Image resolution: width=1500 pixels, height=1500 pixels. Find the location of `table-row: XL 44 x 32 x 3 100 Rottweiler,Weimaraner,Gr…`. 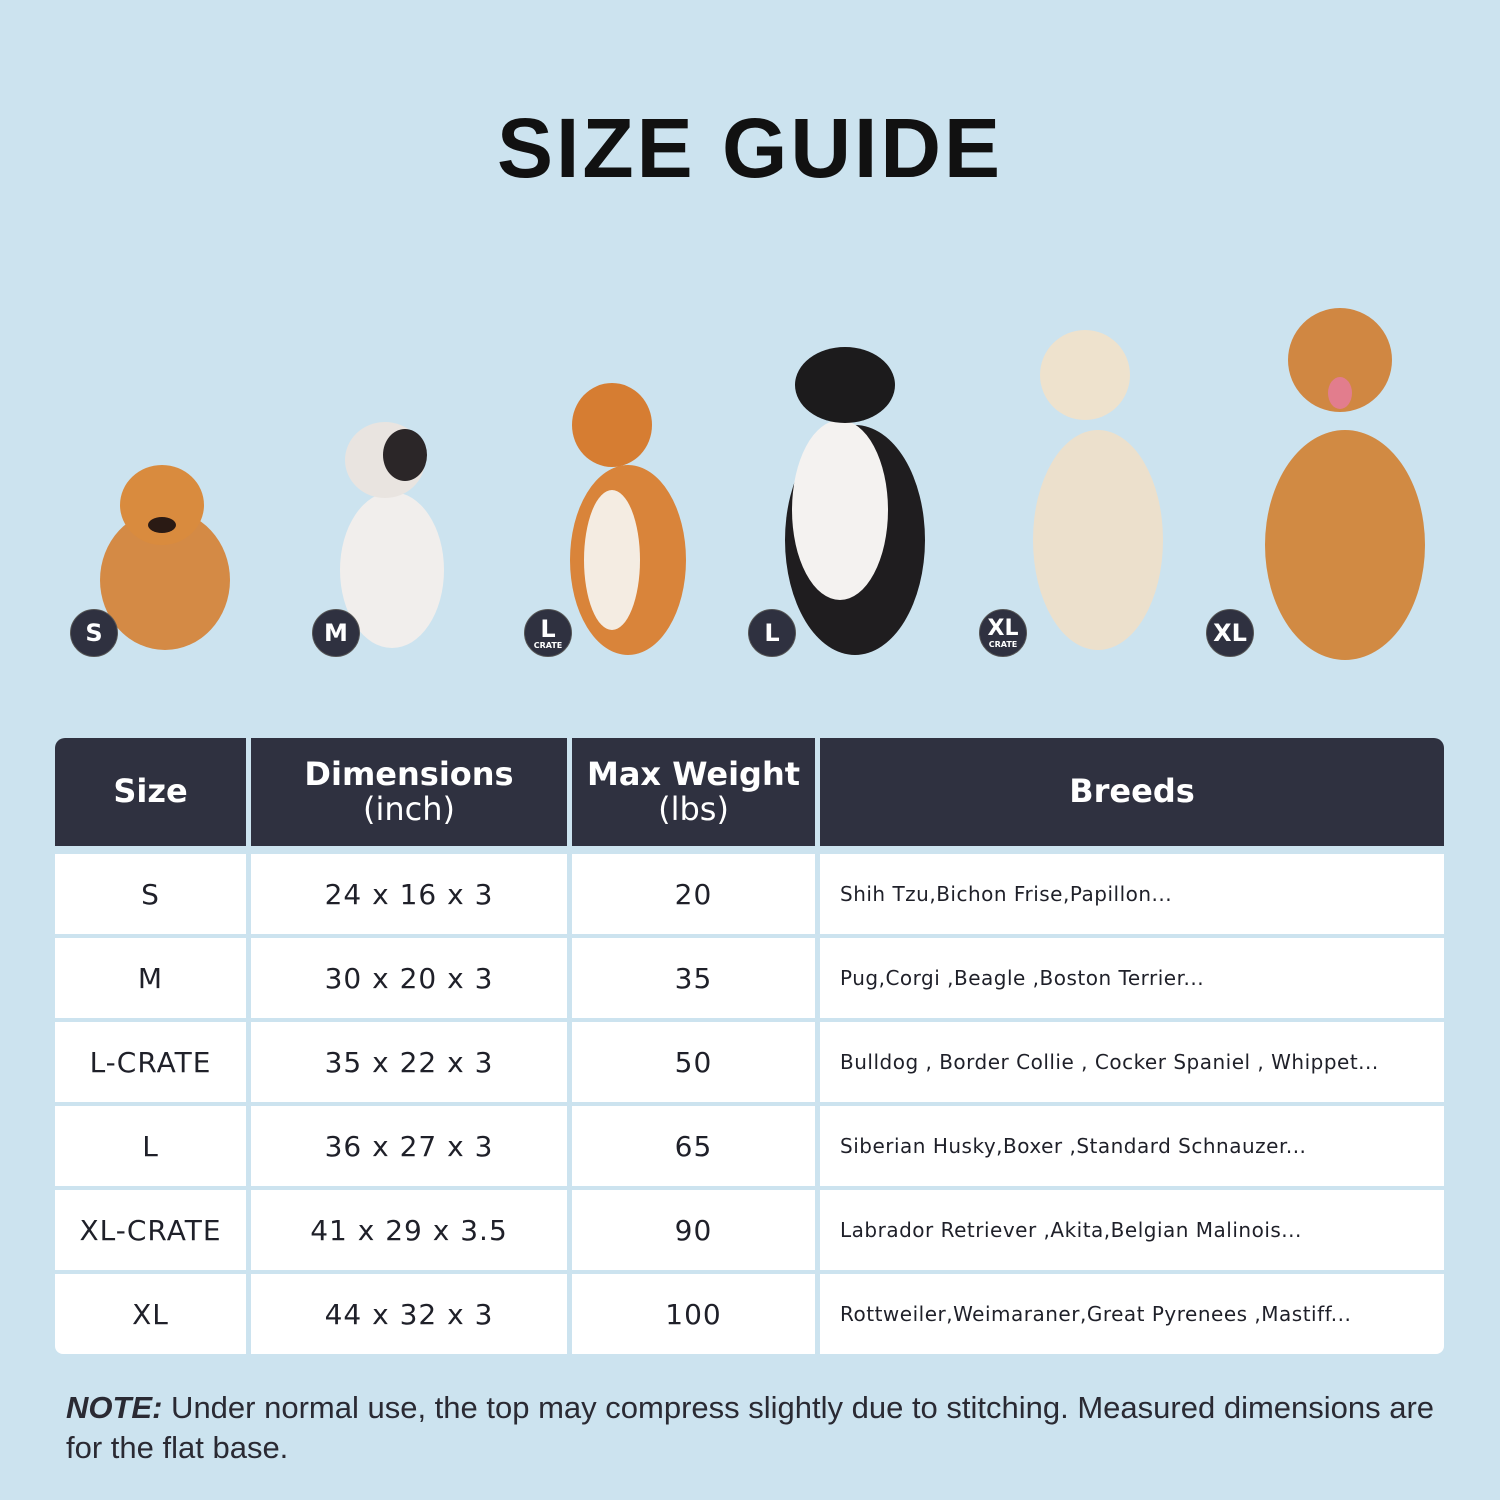

table-row: XL 44 x 32 x 3 100 Rottweiler,Weimaraner,Gr… is located at coordinates (749, 1314).